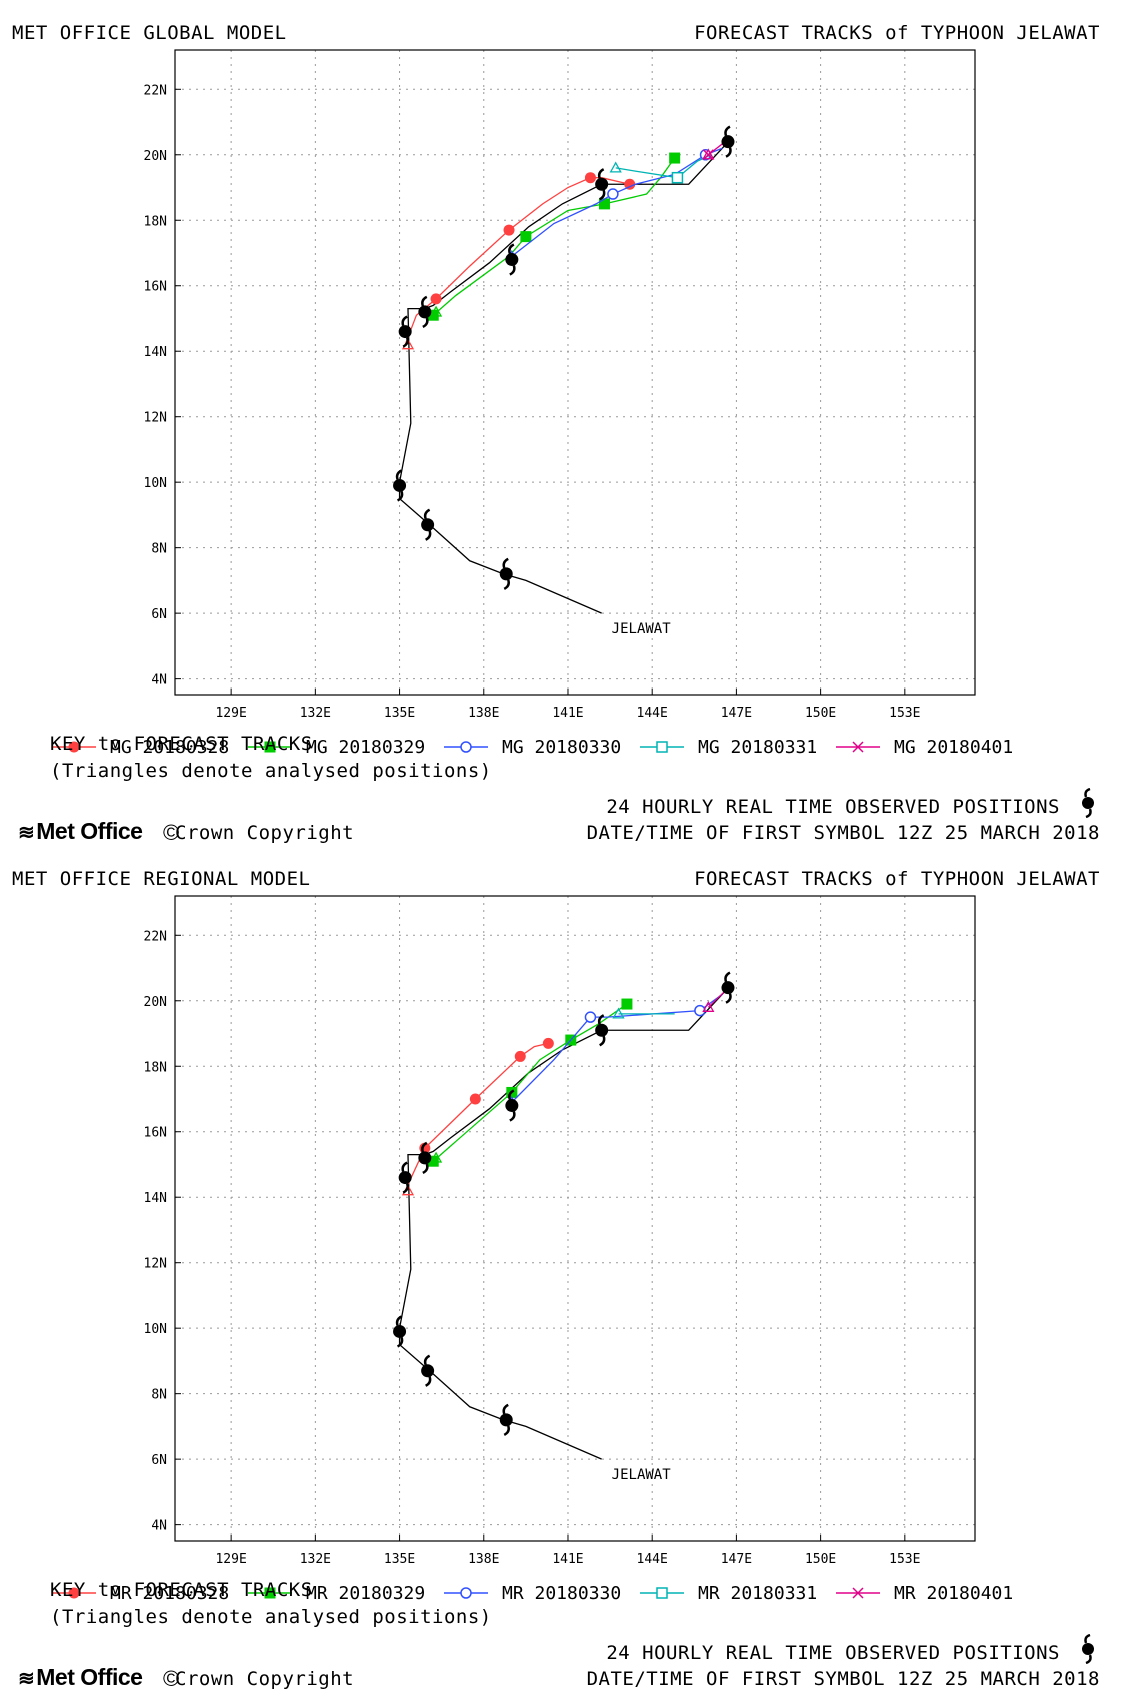 This screenshot has height=1692, width=1130. Describe the element at coordinates (904, 1559) in the screenshot. I see `x-tick-label: 153E` at that location.